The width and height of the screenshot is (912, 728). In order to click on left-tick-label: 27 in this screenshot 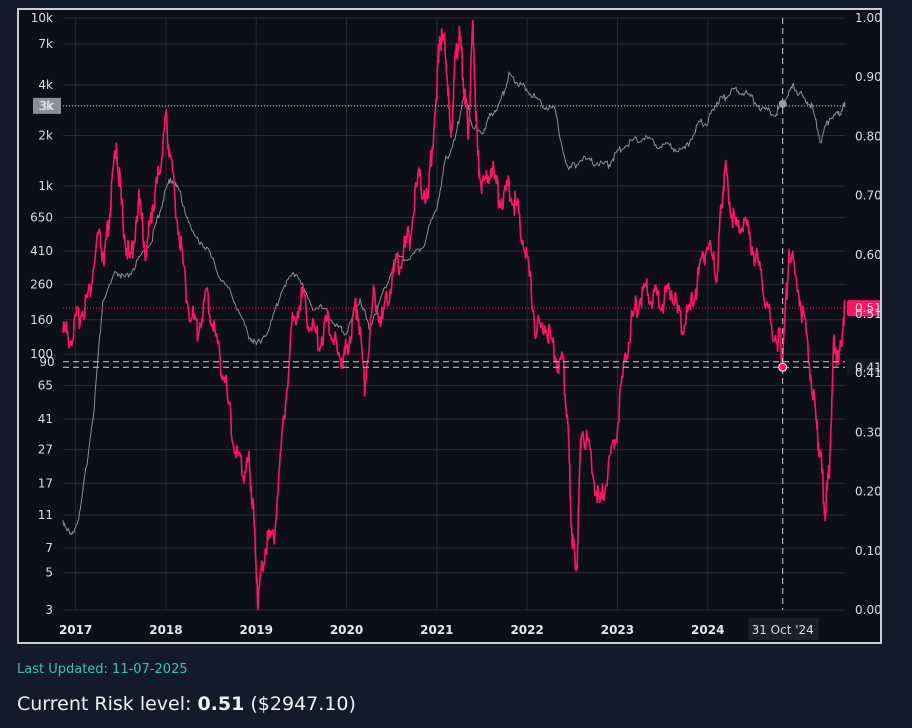, I will do `click(45, 450)`.